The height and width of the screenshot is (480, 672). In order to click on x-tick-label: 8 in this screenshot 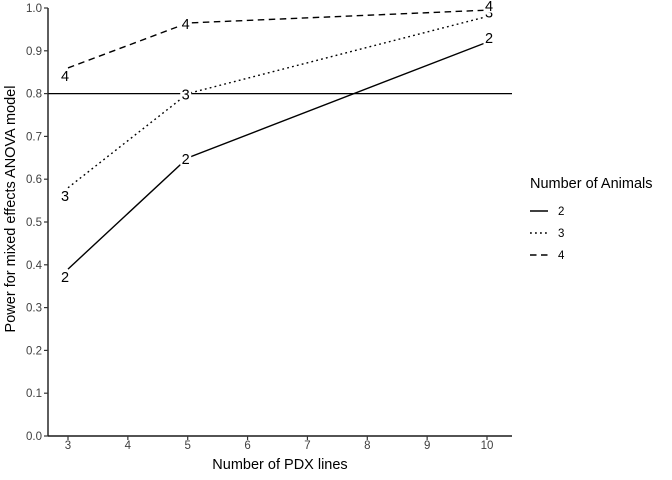, I will do `click(367, 446)`.